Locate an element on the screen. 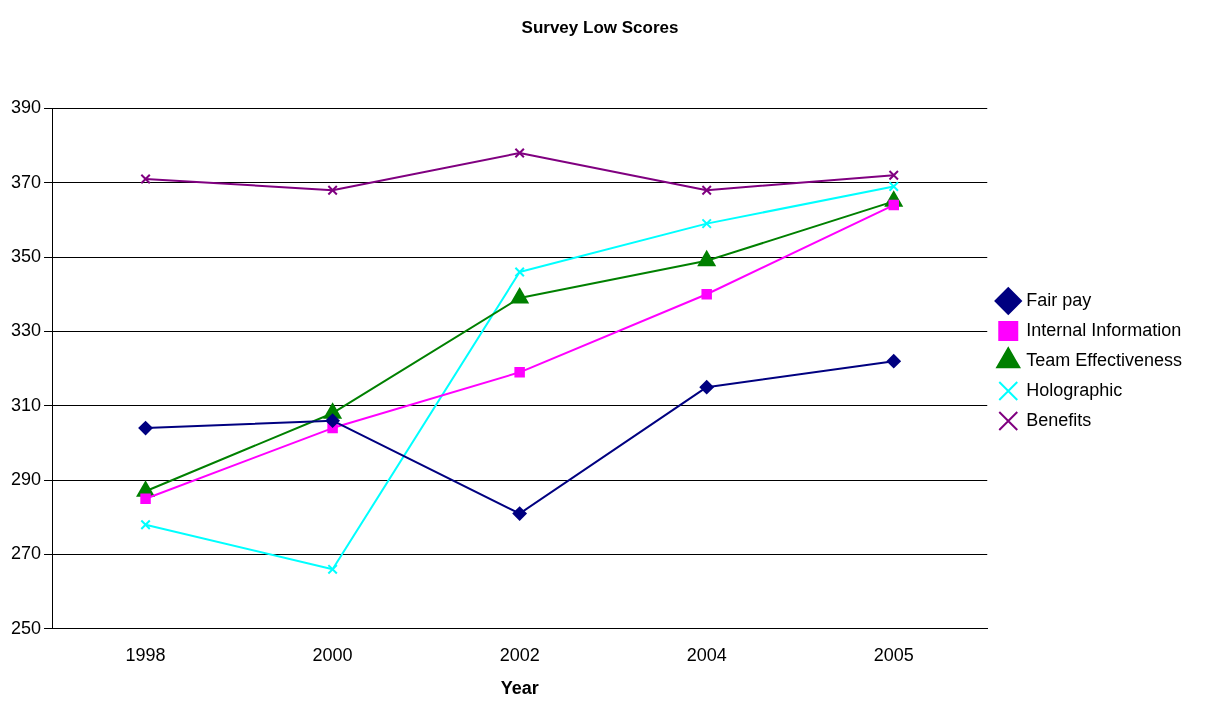 This screenshot has height=712, width=1210. y-tick-label: 350 is located at coordinates (26, 256).